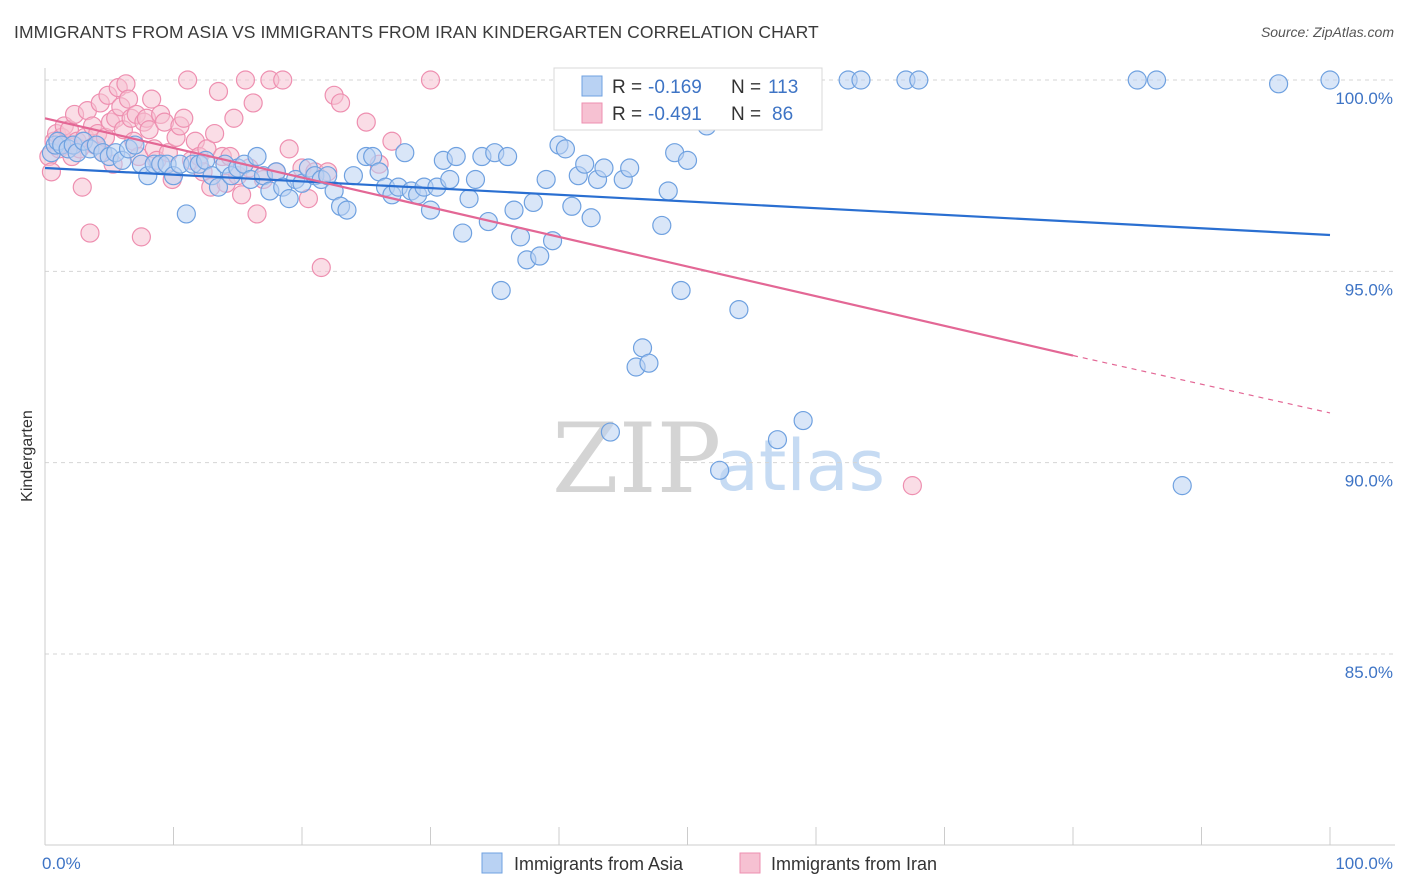 This screenshot has width=1406, height=892. Describe the element at coordinates (1369, 481) in the screenshot. I see `y-tick-label: 90.0%` at that location.